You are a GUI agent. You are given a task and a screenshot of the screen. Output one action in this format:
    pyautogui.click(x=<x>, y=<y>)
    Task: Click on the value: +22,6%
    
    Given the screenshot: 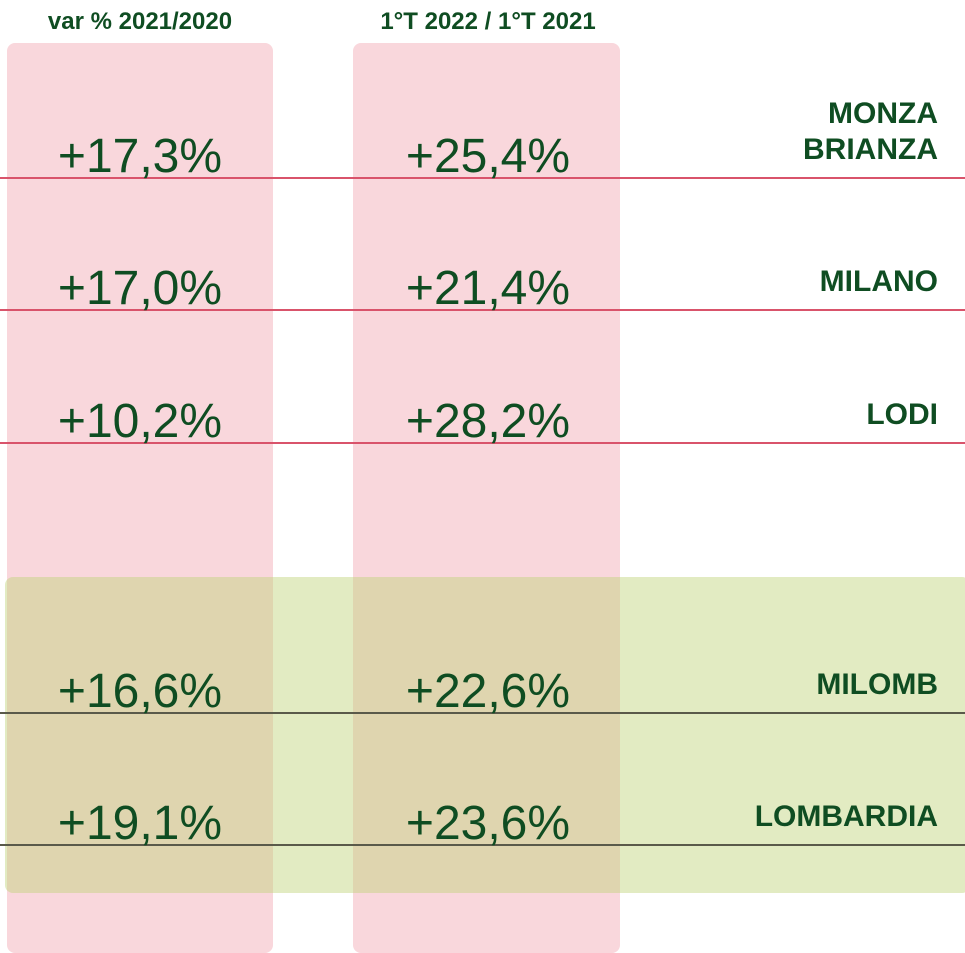 What is the action you would take?
    pyautogui.click(x=488, y=691)
    